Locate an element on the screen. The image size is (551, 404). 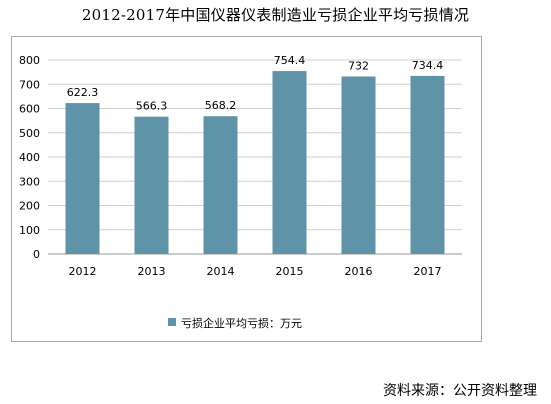
y-tick-label: 200 is located at coordinates (29, 206).